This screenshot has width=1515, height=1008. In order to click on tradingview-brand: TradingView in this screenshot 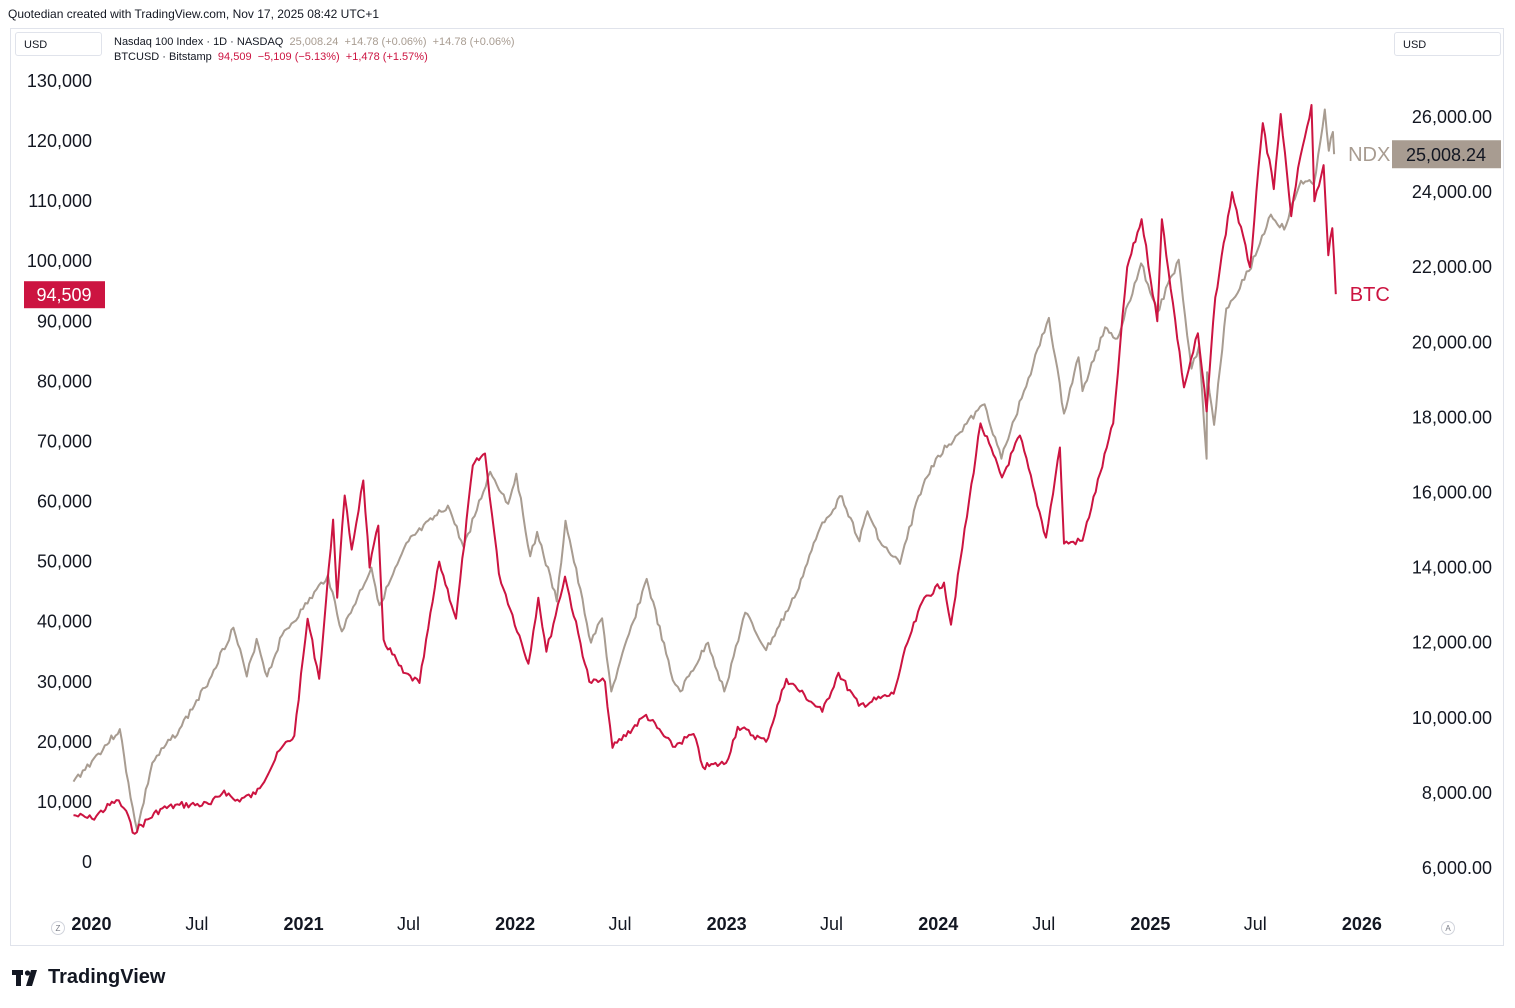, I will do `click(88, 977)`.